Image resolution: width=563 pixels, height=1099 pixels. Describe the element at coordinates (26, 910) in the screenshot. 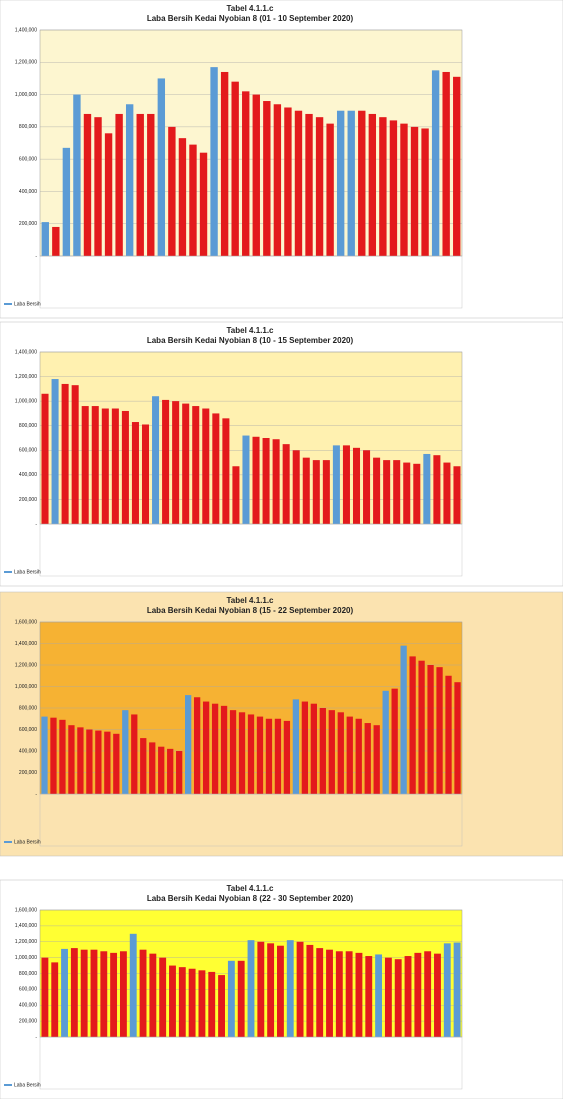

I see `y-tick-label: 1,600,000` at that location.